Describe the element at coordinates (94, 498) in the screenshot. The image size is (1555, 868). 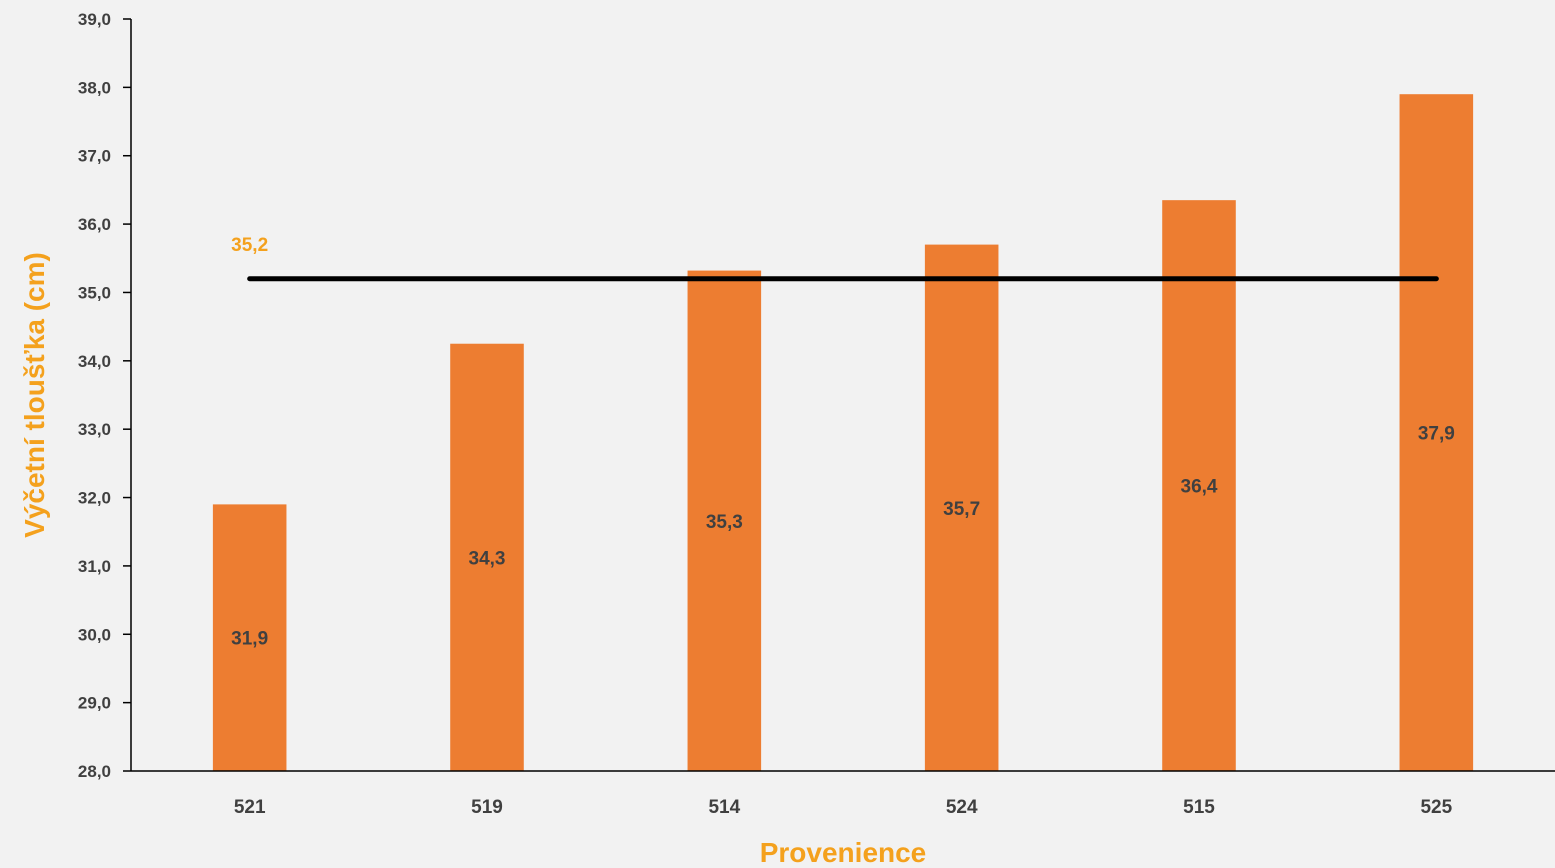
I see `y-tick-label: 32,0` at that location.